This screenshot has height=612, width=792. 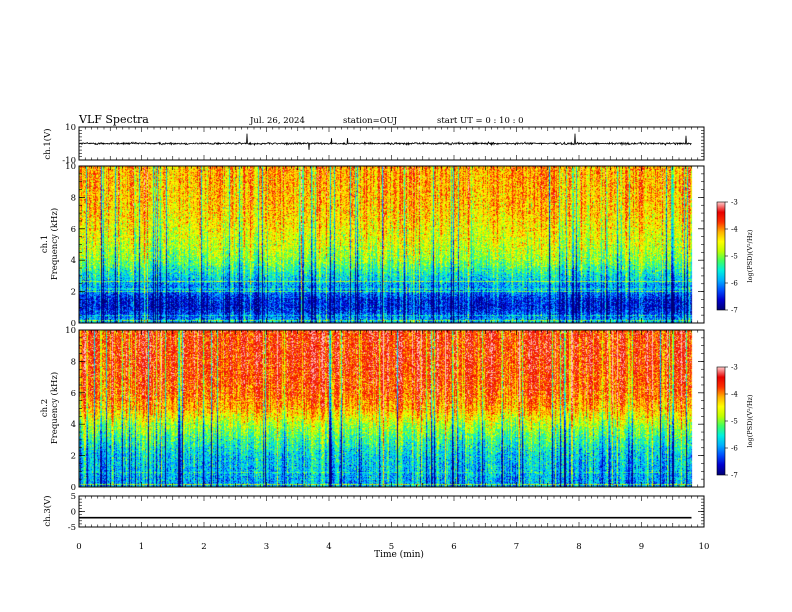 I want to click on y-tick-label: -10, so click(x=69, y=161).